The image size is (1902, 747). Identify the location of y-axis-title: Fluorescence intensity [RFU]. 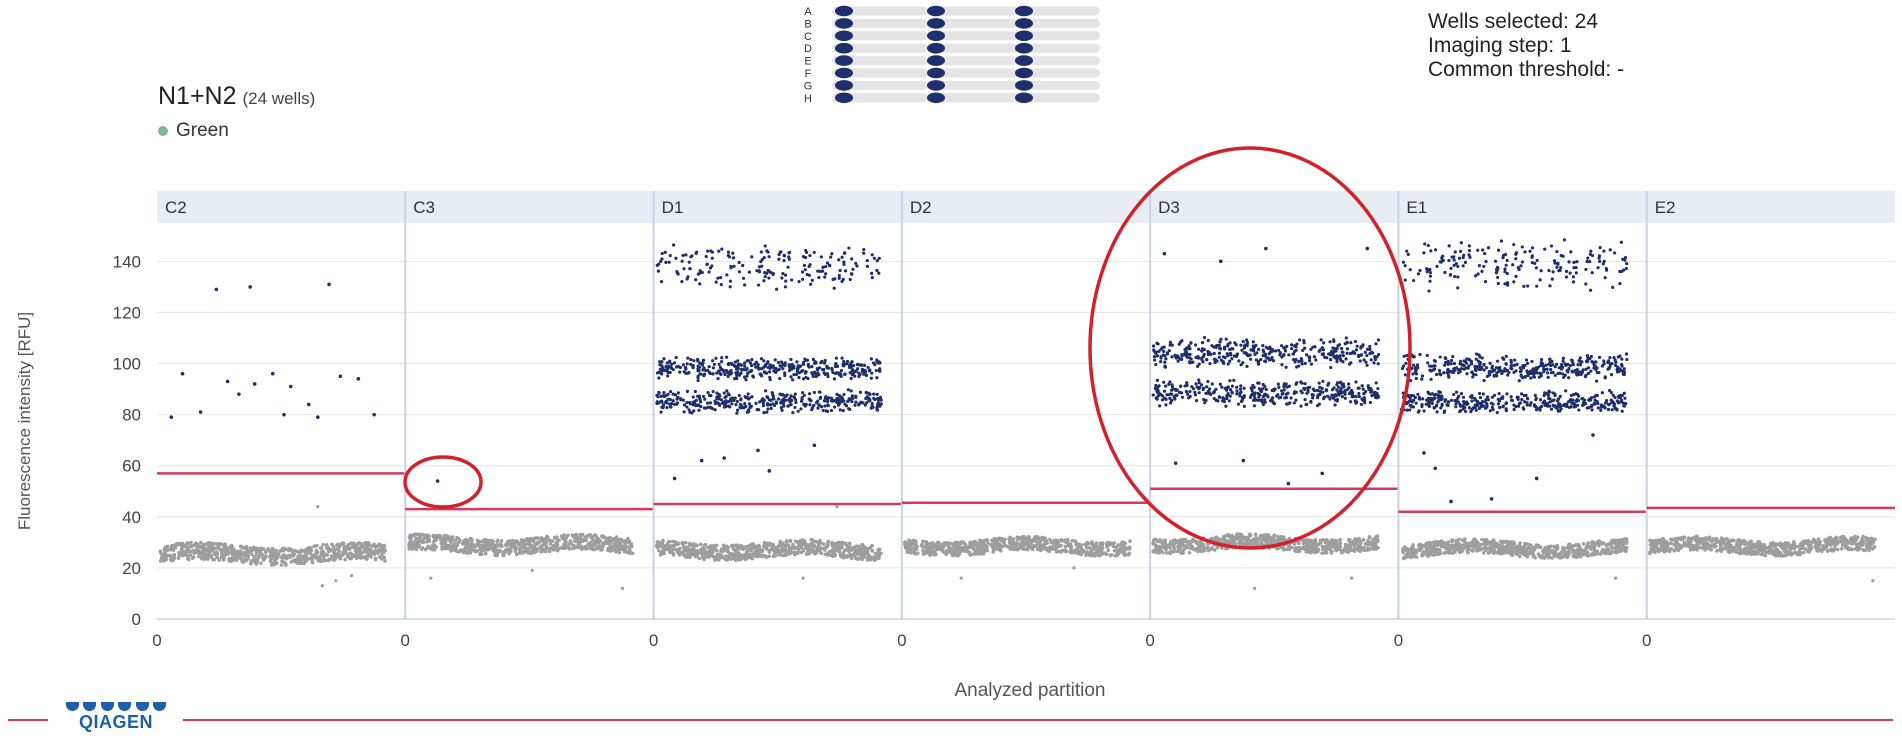
(24, 421).